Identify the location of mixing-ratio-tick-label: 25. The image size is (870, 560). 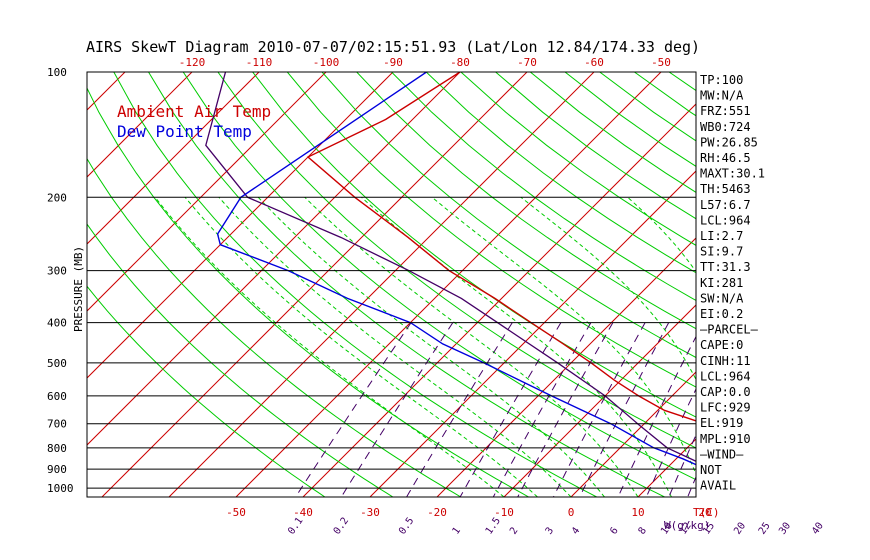
(765, 529).